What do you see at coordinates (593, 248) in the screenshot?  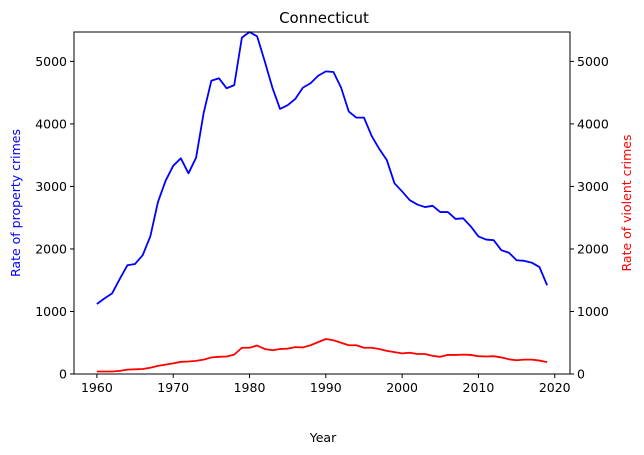 I see `y-tick-label-right: 2000` at bounding box center [593, 248].